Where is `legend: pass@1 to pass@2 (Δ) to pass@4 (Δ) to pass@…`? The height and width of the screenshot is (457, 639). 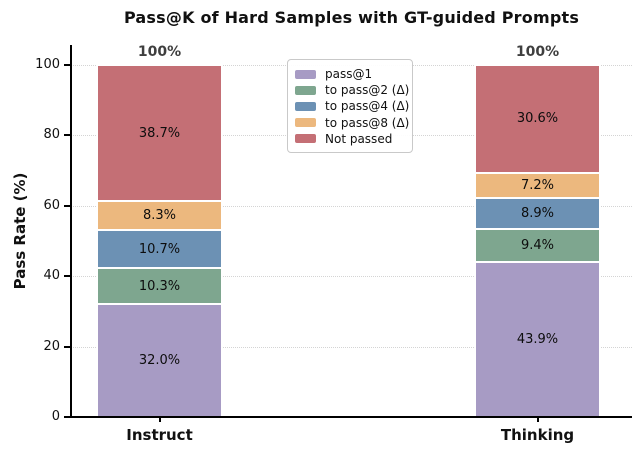
legend: pass@1 to pass@2 (Δ) to pass@4 (Δ) to pass@… is located at coordinates (350, 106).